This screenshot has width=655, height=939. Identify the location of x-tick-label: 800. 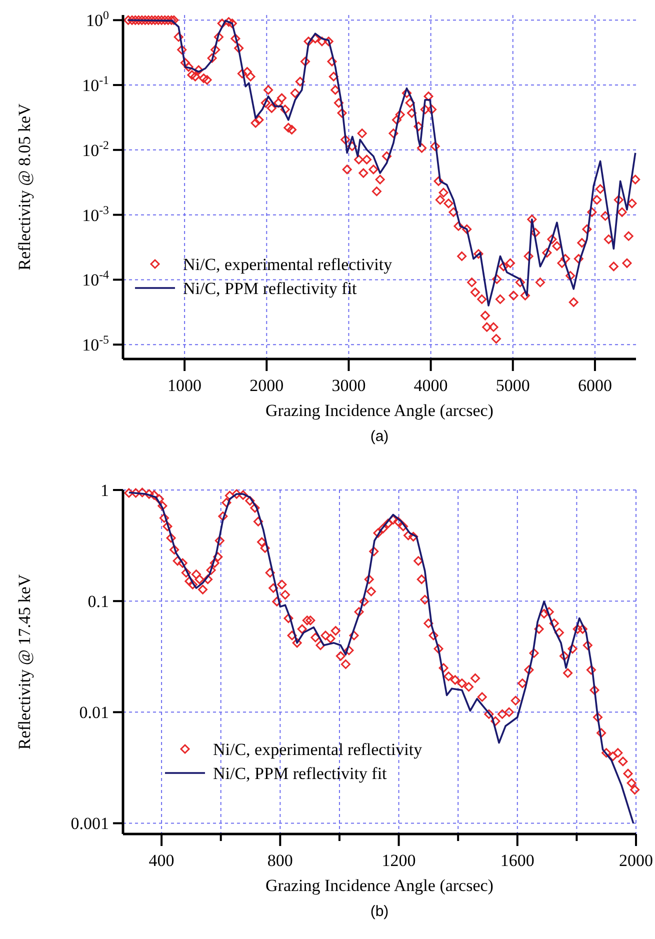
(280, 860).